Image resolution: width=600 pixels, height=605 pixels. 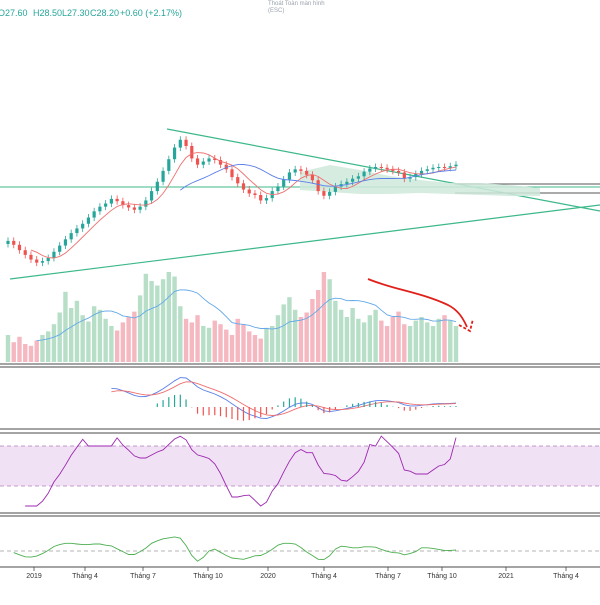 What do you see at coordinates (506, 576) in the screenshot?
I see `time-axis-label: 2021` at bounding box center [506, 576].